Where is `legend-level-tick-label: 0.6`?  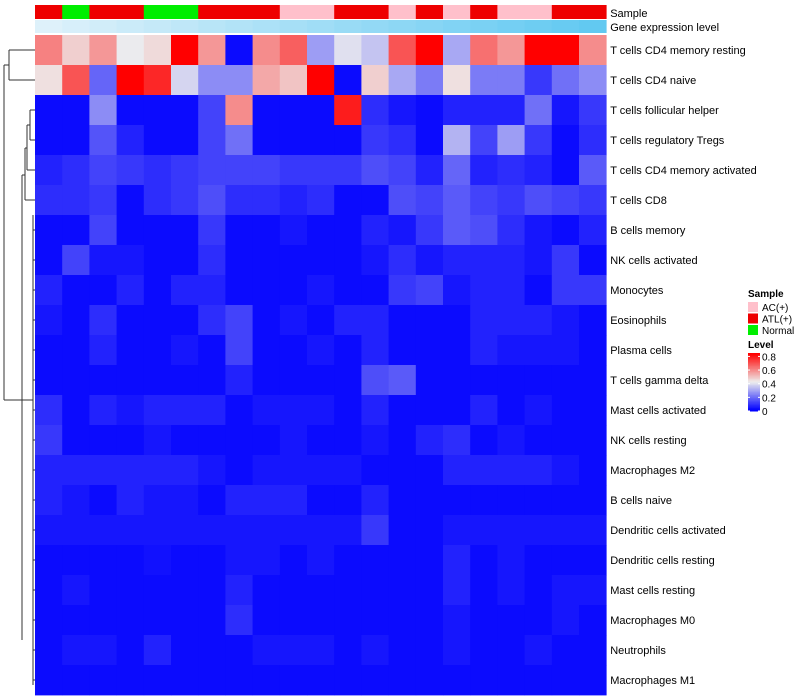 legend-level-tick-label: 0.6 is located at coordinates (769, 371).